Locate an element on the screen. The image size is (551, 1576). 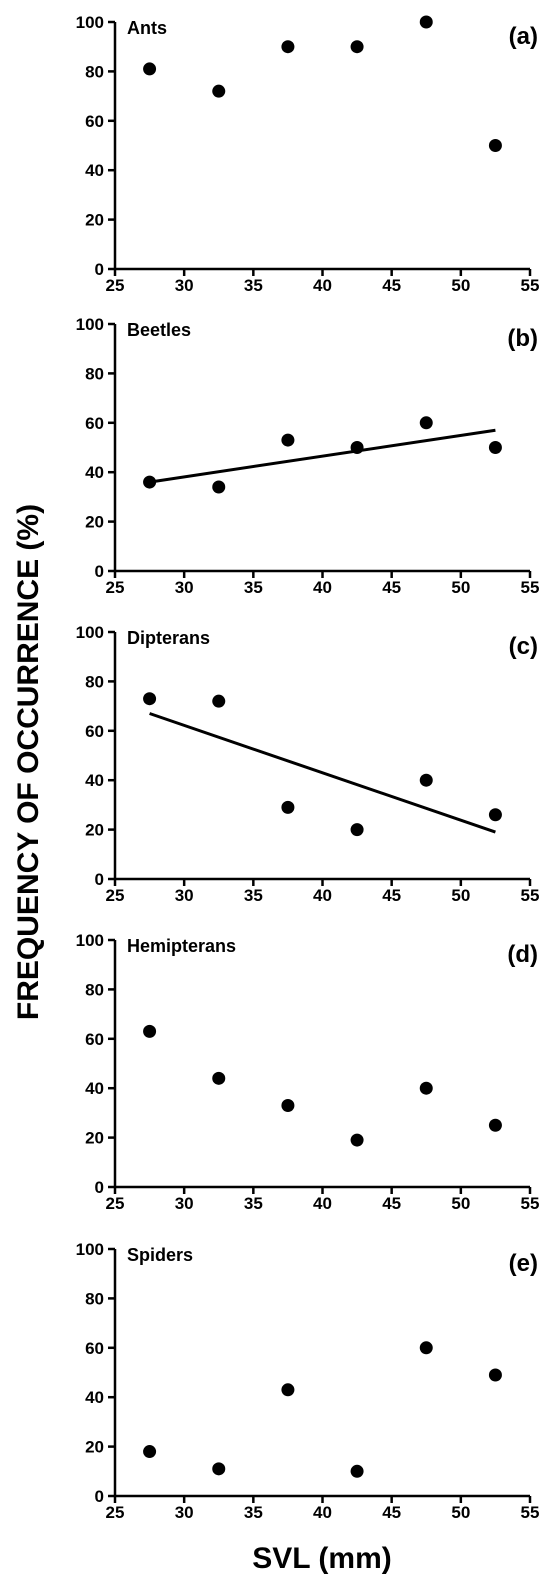
panel-title: Dipterans is located at coordinates (168, 638).